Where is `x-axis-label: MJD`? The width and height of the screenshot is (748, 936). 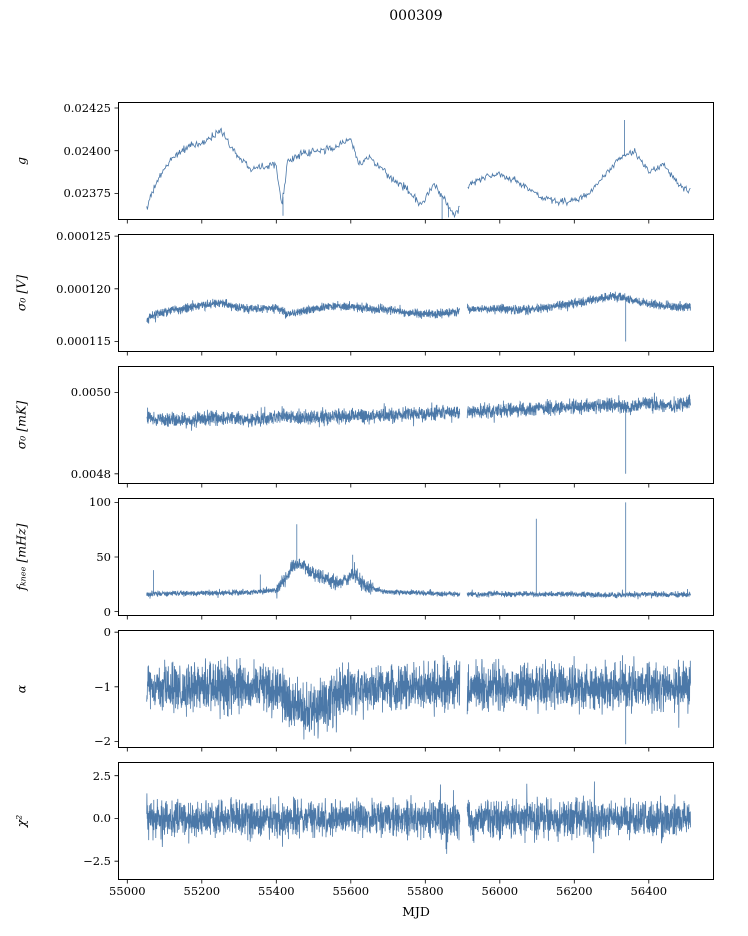 x-axis-label: MJD is located at coordinates (416, 911).